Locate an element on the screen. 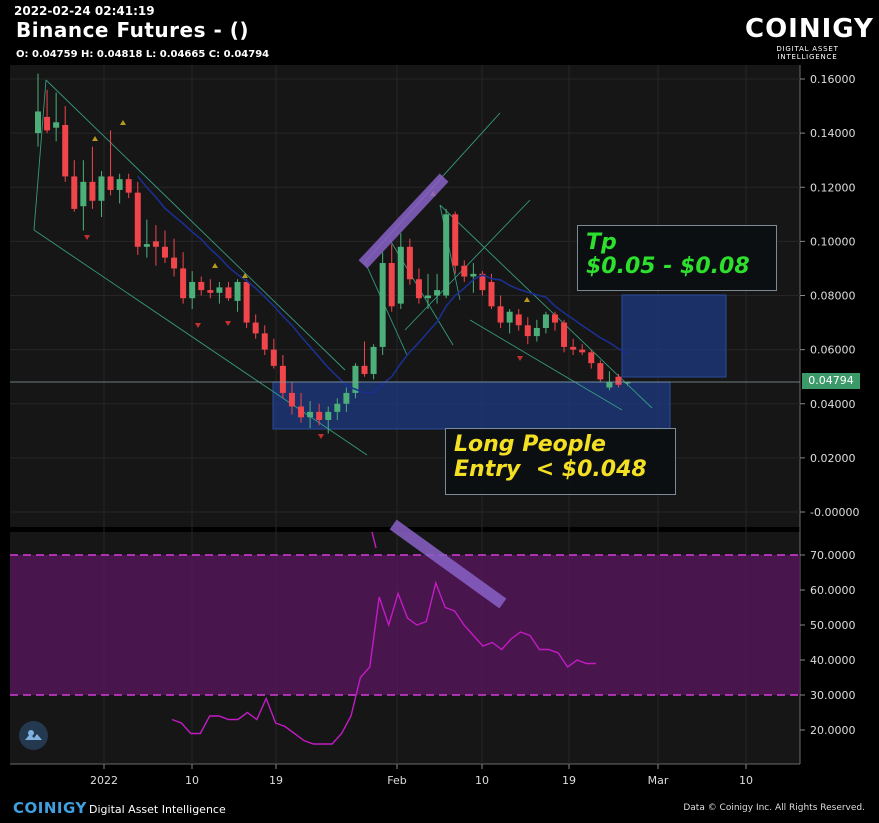 Image resolution: width=879 pixels, height=823 pixels. rsi-tick-label: 40.0000 is located at coordinates (833, 660).